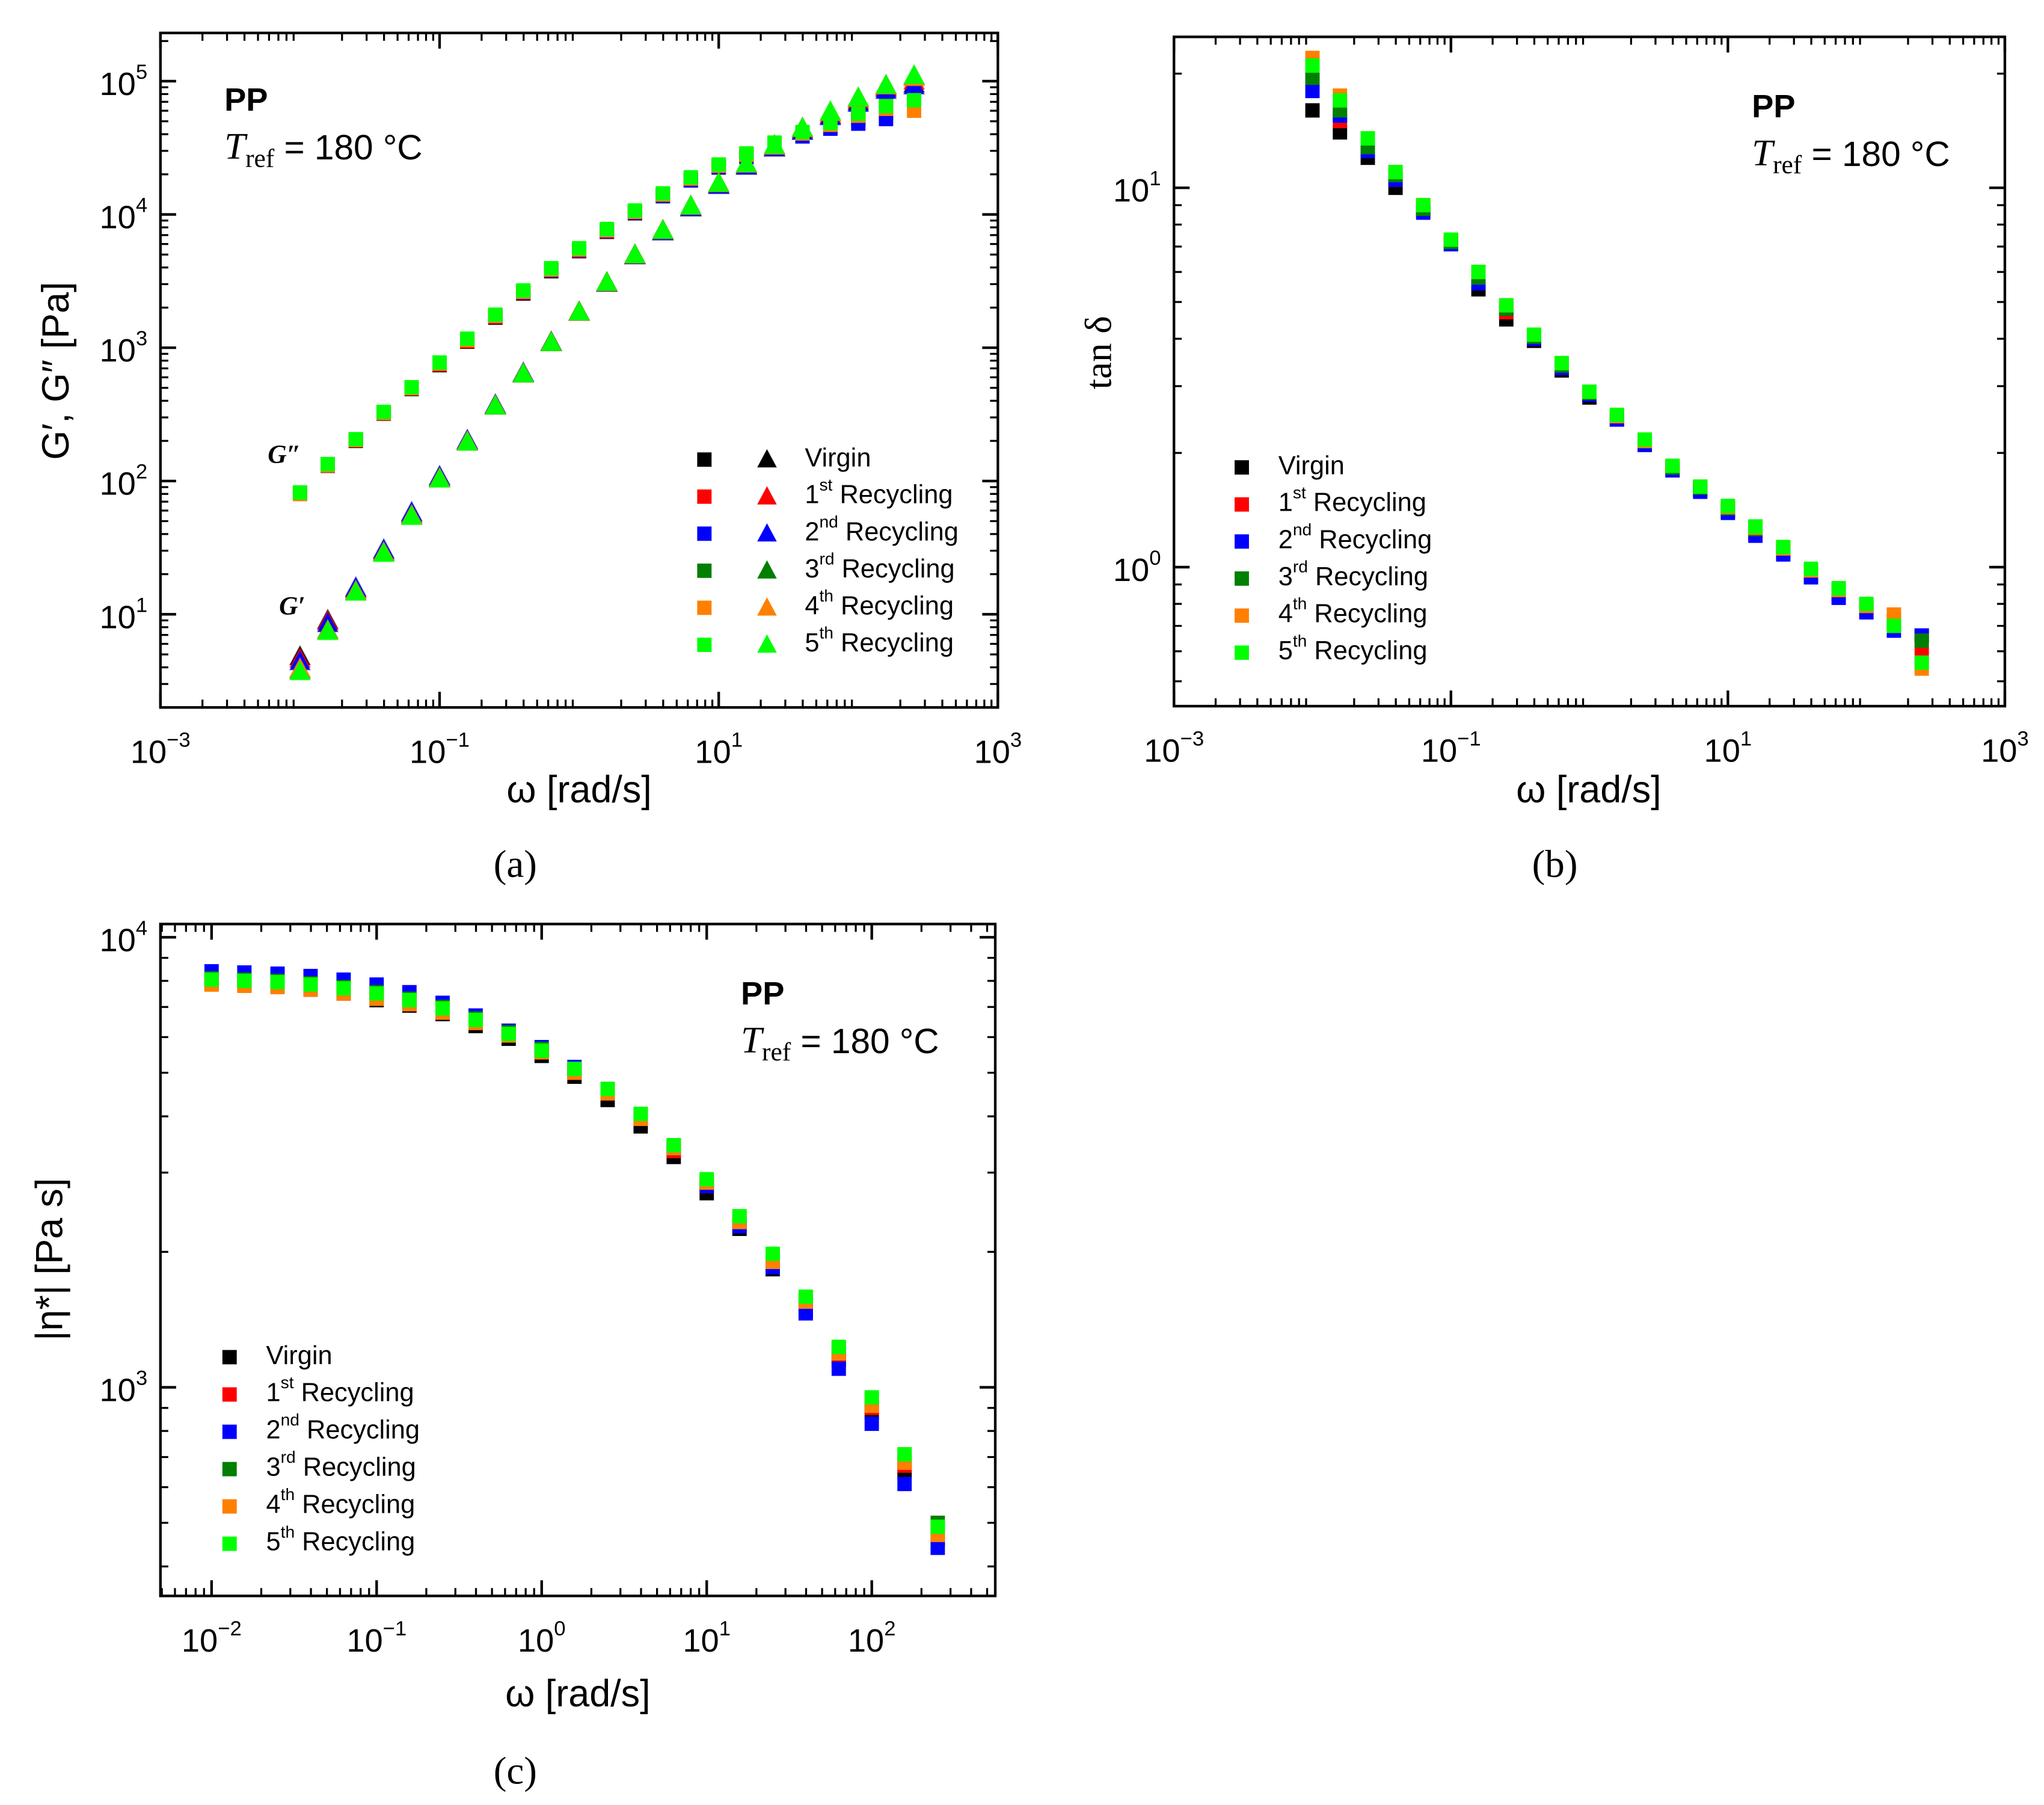 The image size is (2044, 1805). What do you see at coordinates (1773, 106) in the screenshot?
I see `material-label: PP` at bounding box center [1773, 106].